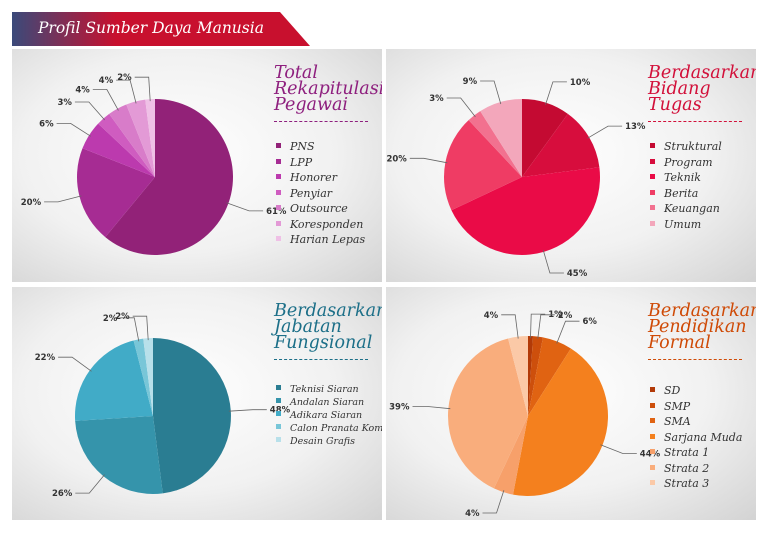 Image resolution: width=768 pixels, height=534 pixels. What do you see at coordinates (328, 89) in the screenshot?
I see `chart-title-line: Rekapitulasi` at bounding box center [328, 89].